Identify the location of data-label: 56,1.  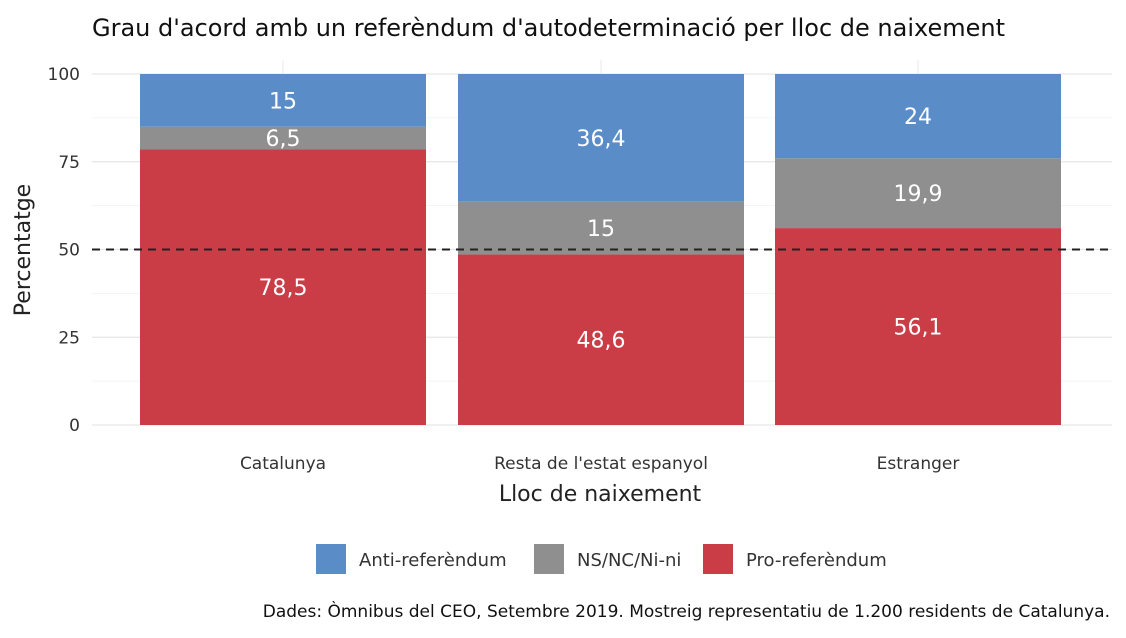
(918, 328).